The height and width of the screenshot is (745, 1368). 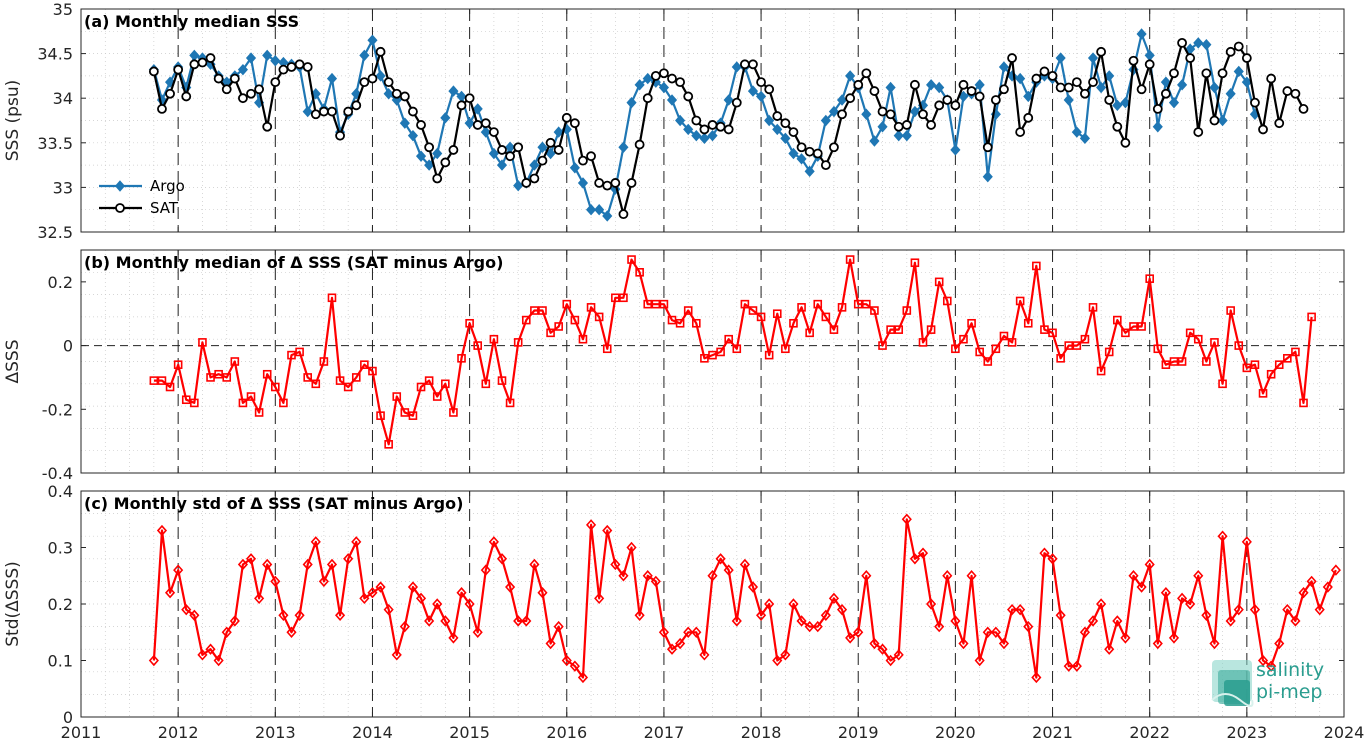 I want to click on y-tick-label: 0.4, so click(x=60, y=491).